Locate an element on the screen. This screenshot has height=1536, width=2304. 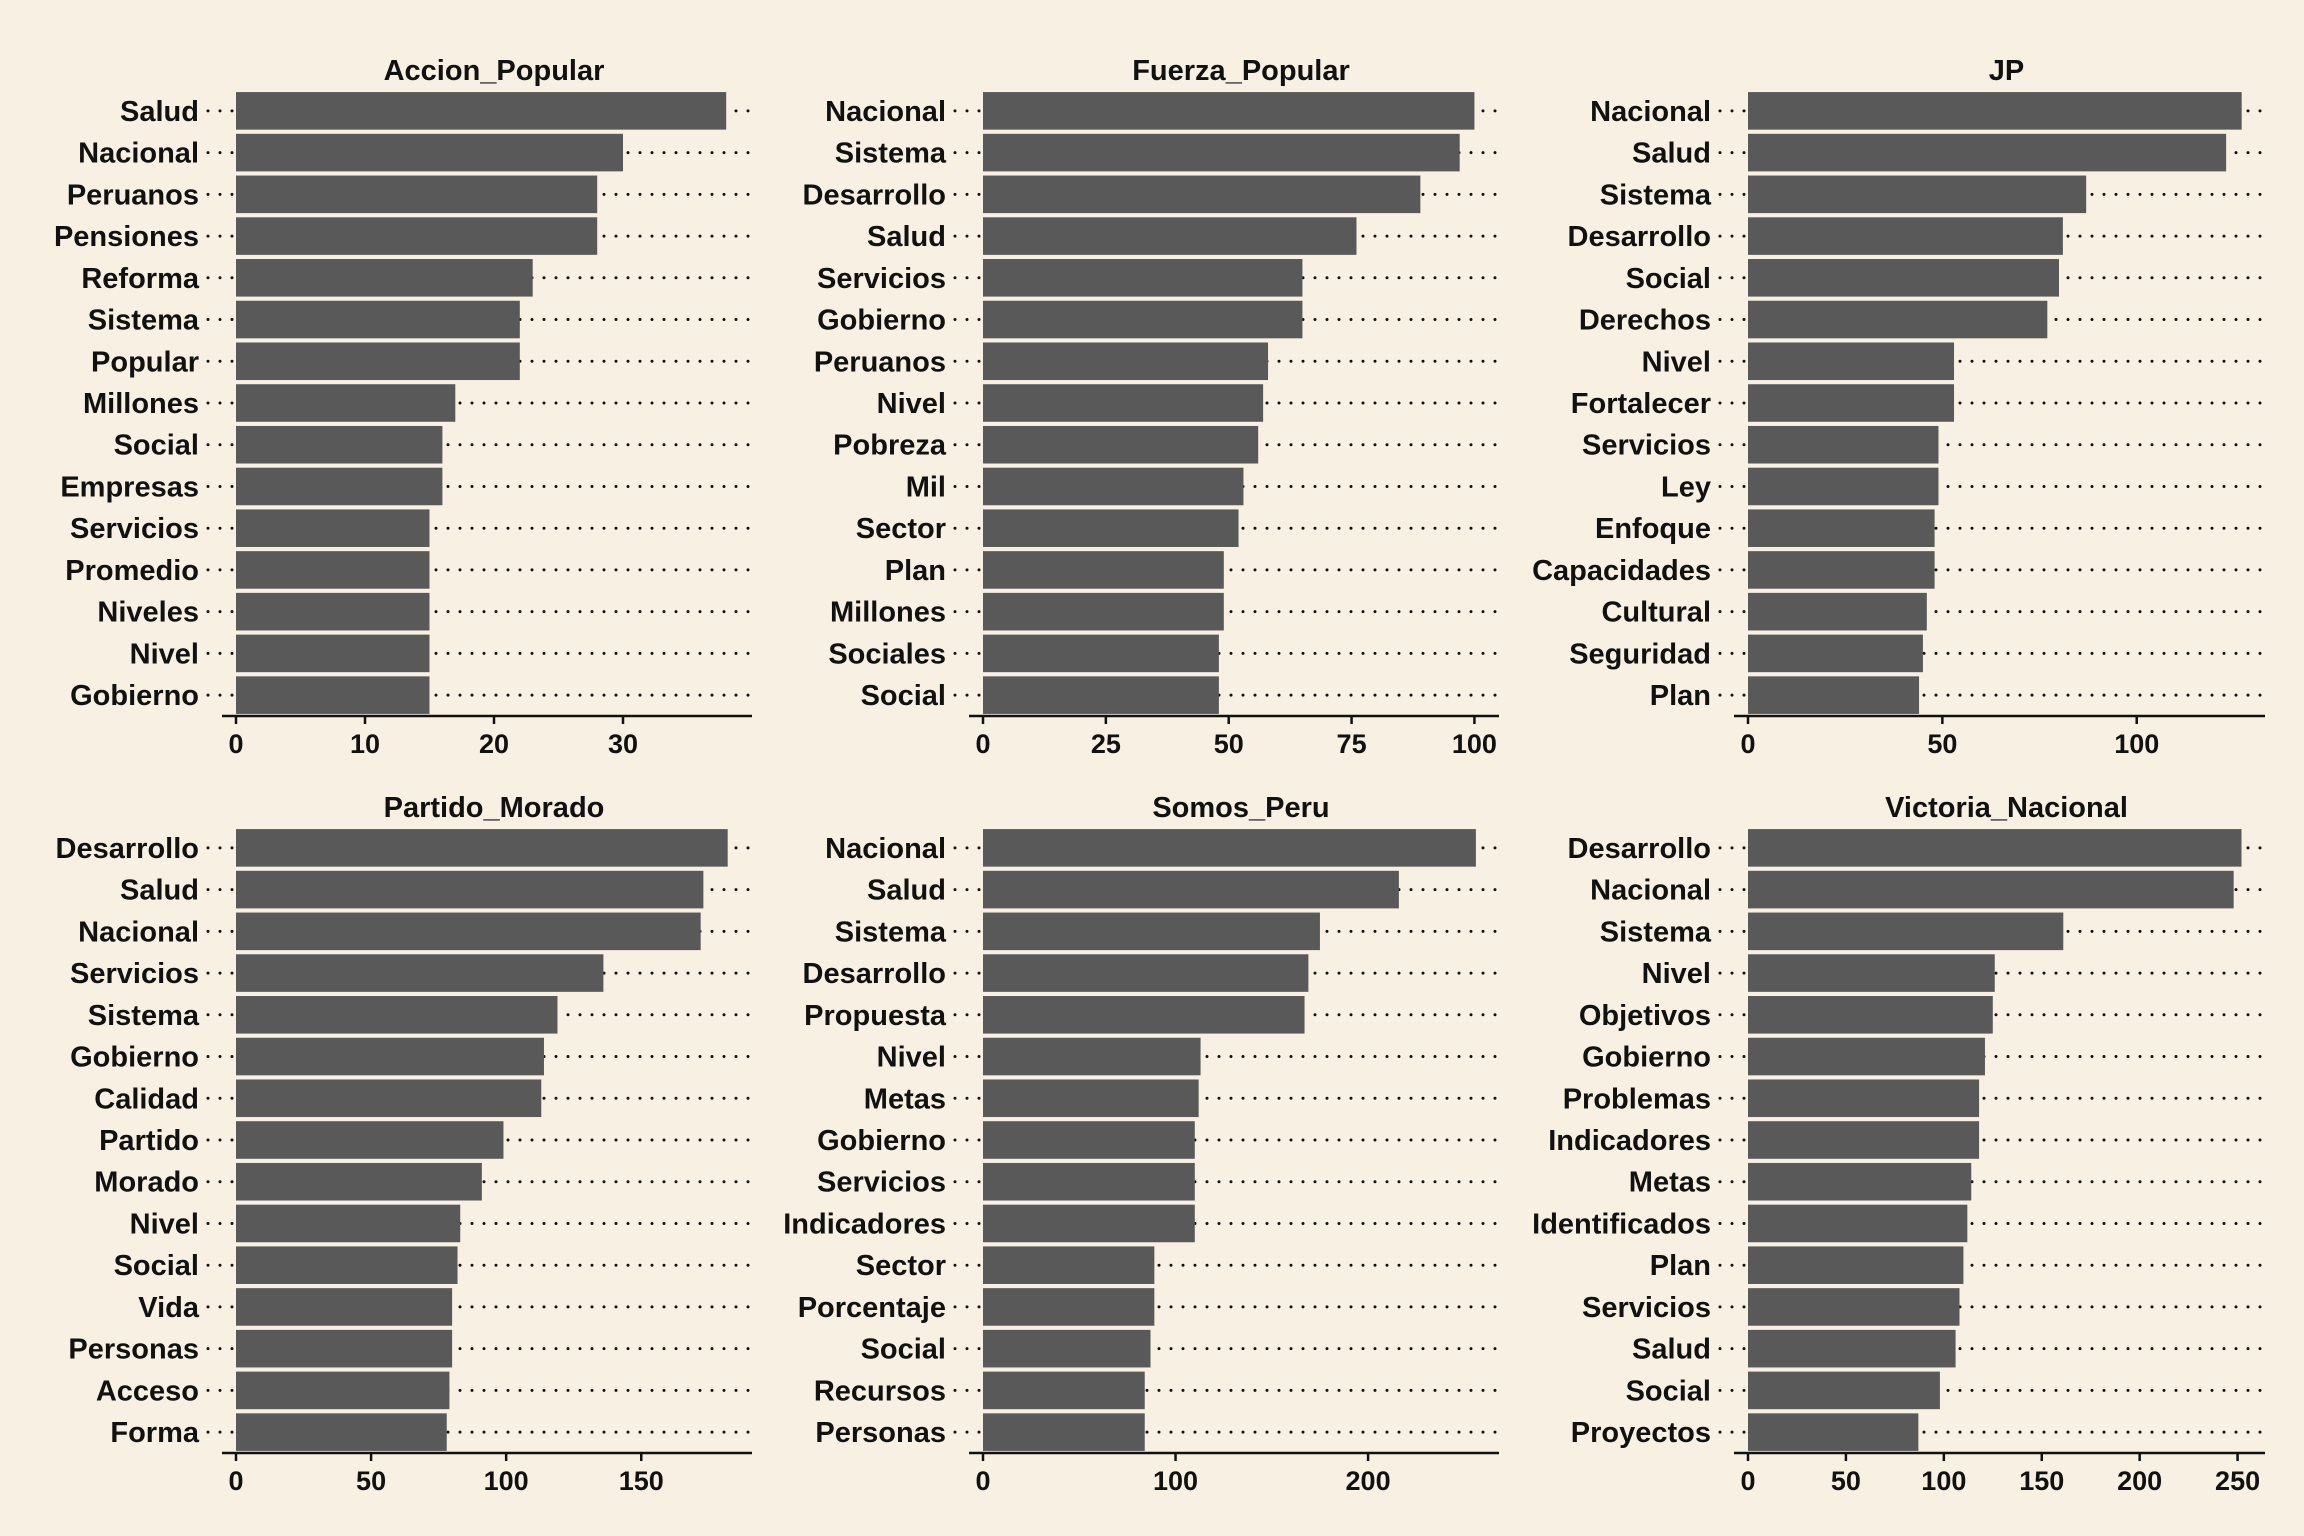
category-label: Popular is located at coordinates (145, 362).